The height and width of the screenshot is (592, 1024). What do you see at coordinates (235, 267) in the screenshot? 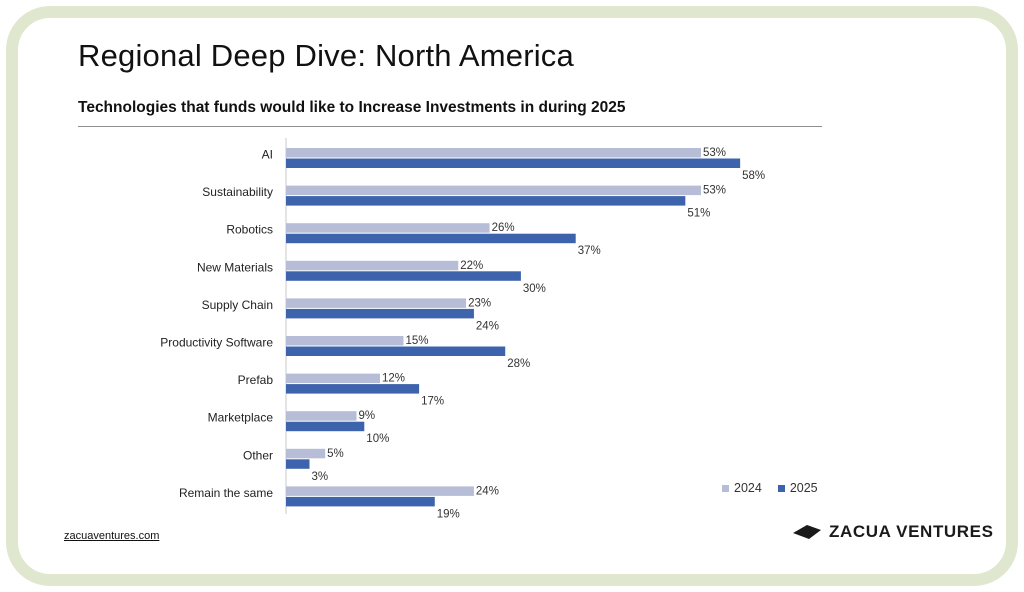
I see `category-label-new-materials: New Materials` at bounding box center [235, 267].